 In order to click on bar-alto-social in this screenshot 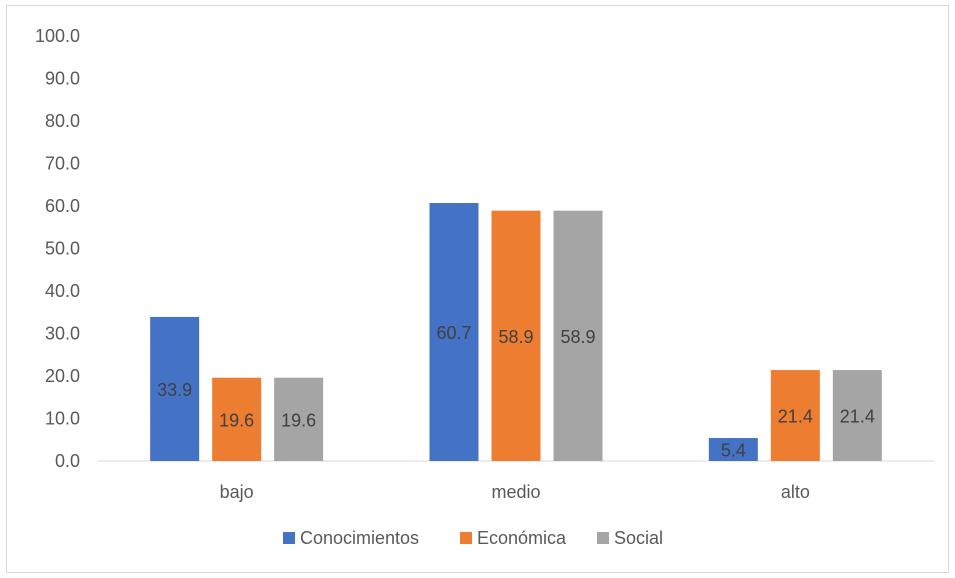, I will do `click(857, 415)`.